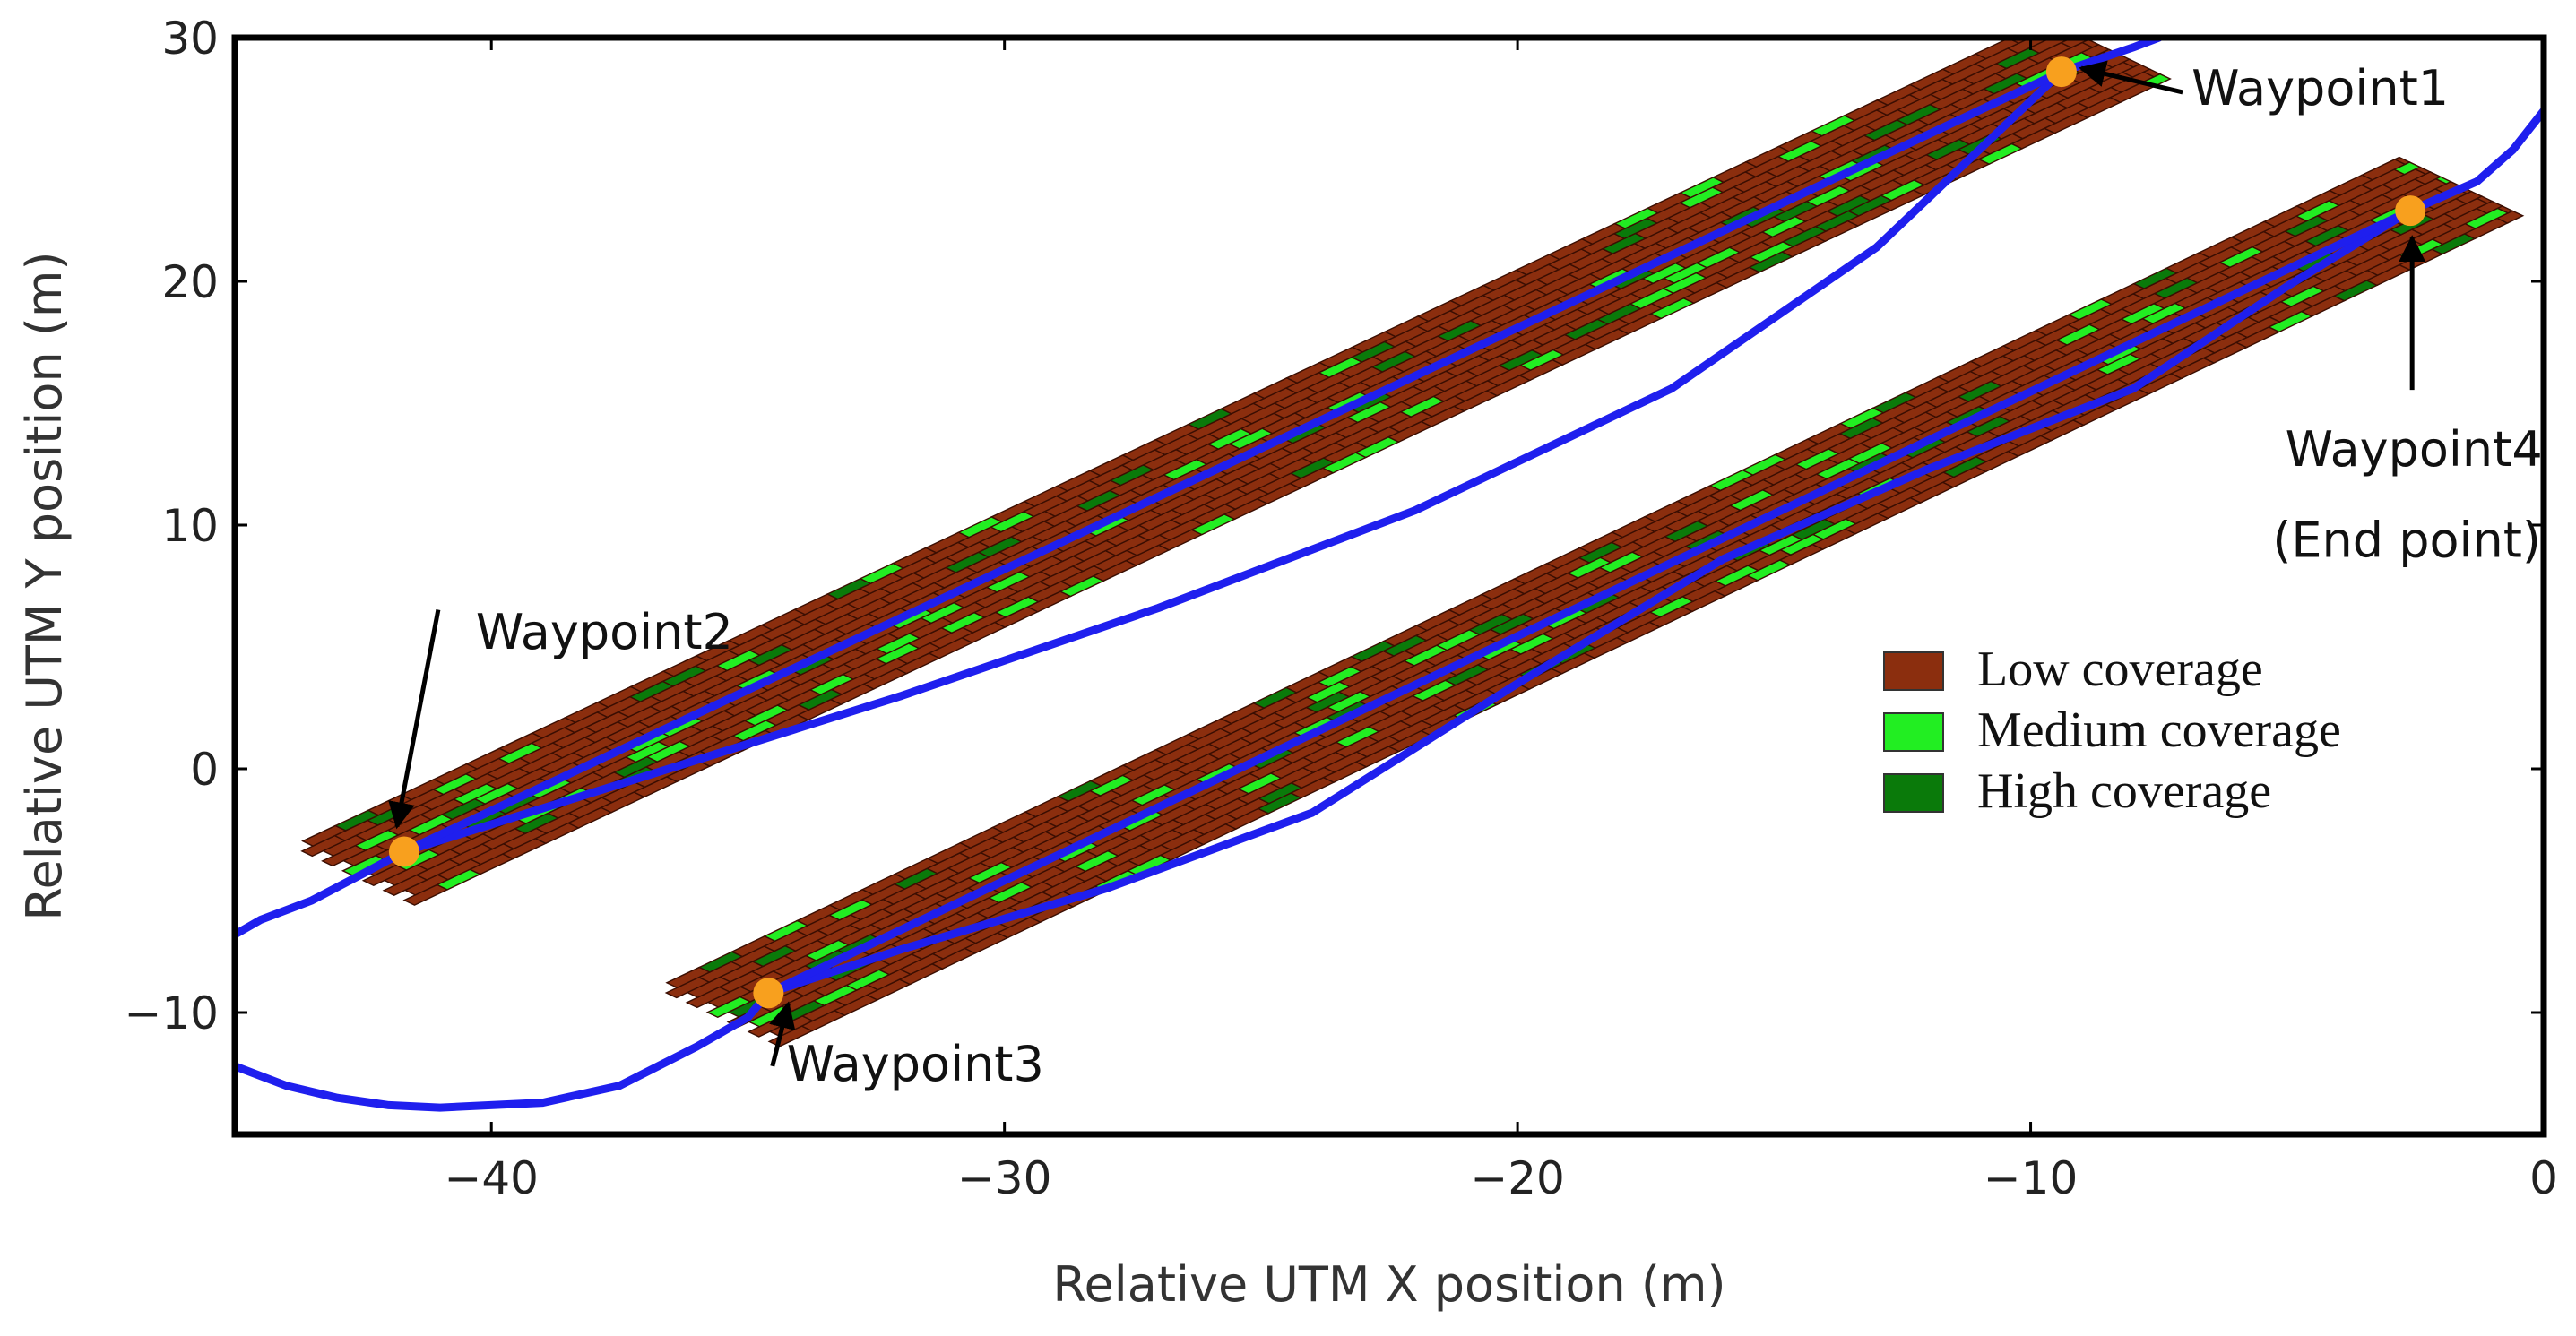 The image size is (2576, 1336). I want to click on x-tick-label: 0, so click(2543, 1178).